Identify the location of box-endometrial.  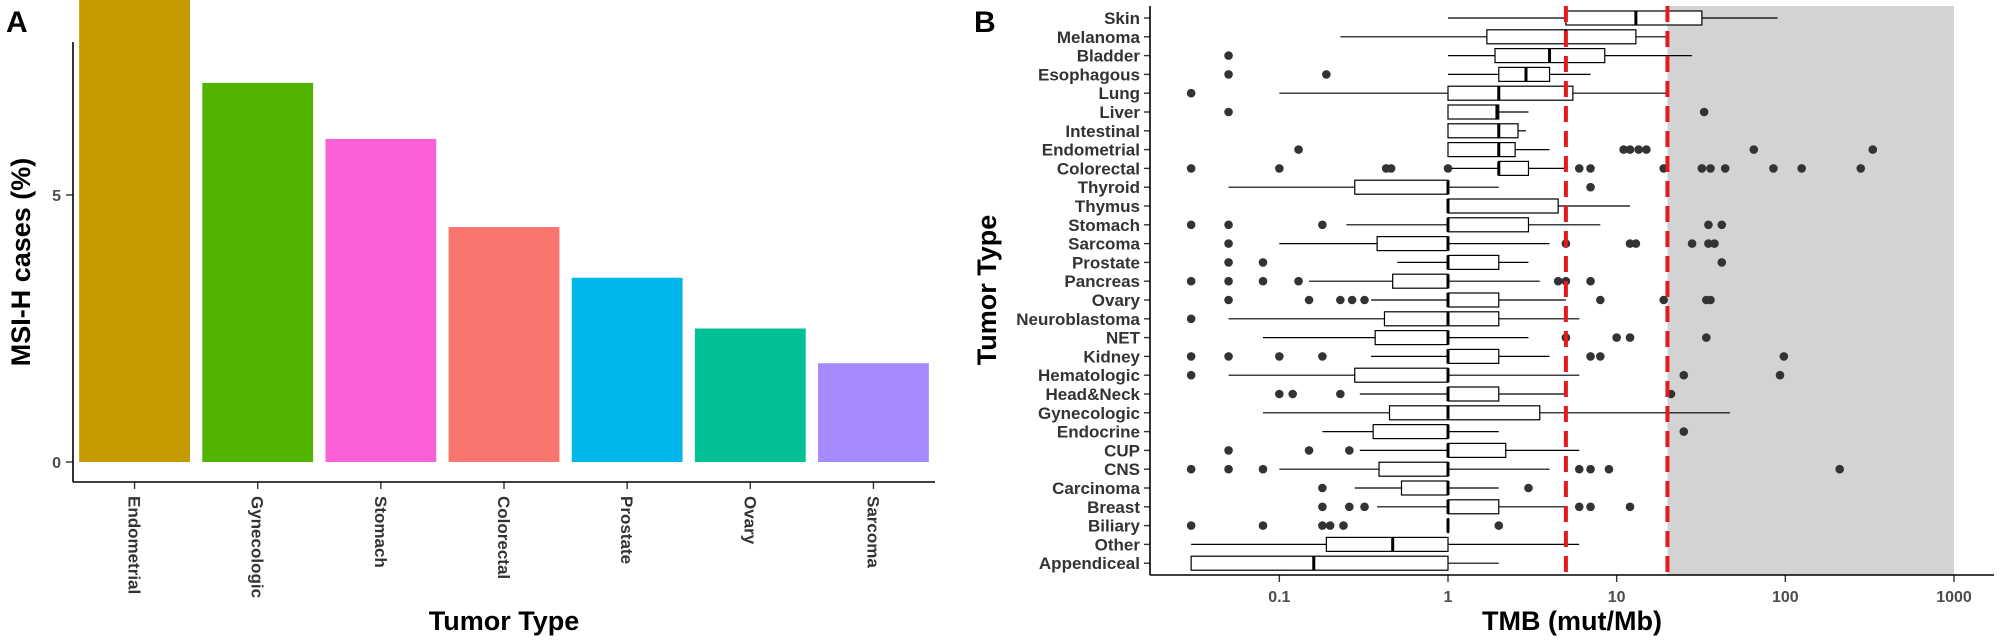
(1481, 150).